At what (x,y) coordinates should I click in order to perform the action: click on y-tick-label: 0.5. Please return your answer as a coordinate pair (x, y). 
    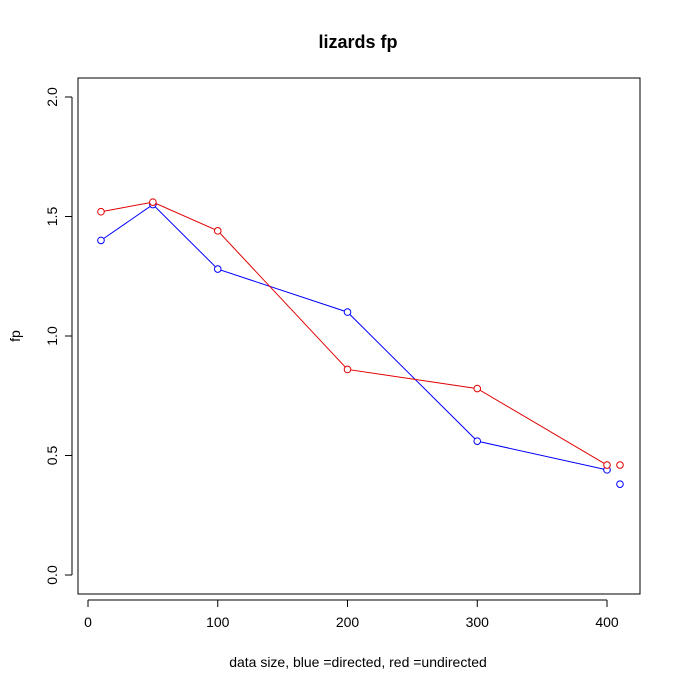
    Looking at the image, I should click on (52, 456).